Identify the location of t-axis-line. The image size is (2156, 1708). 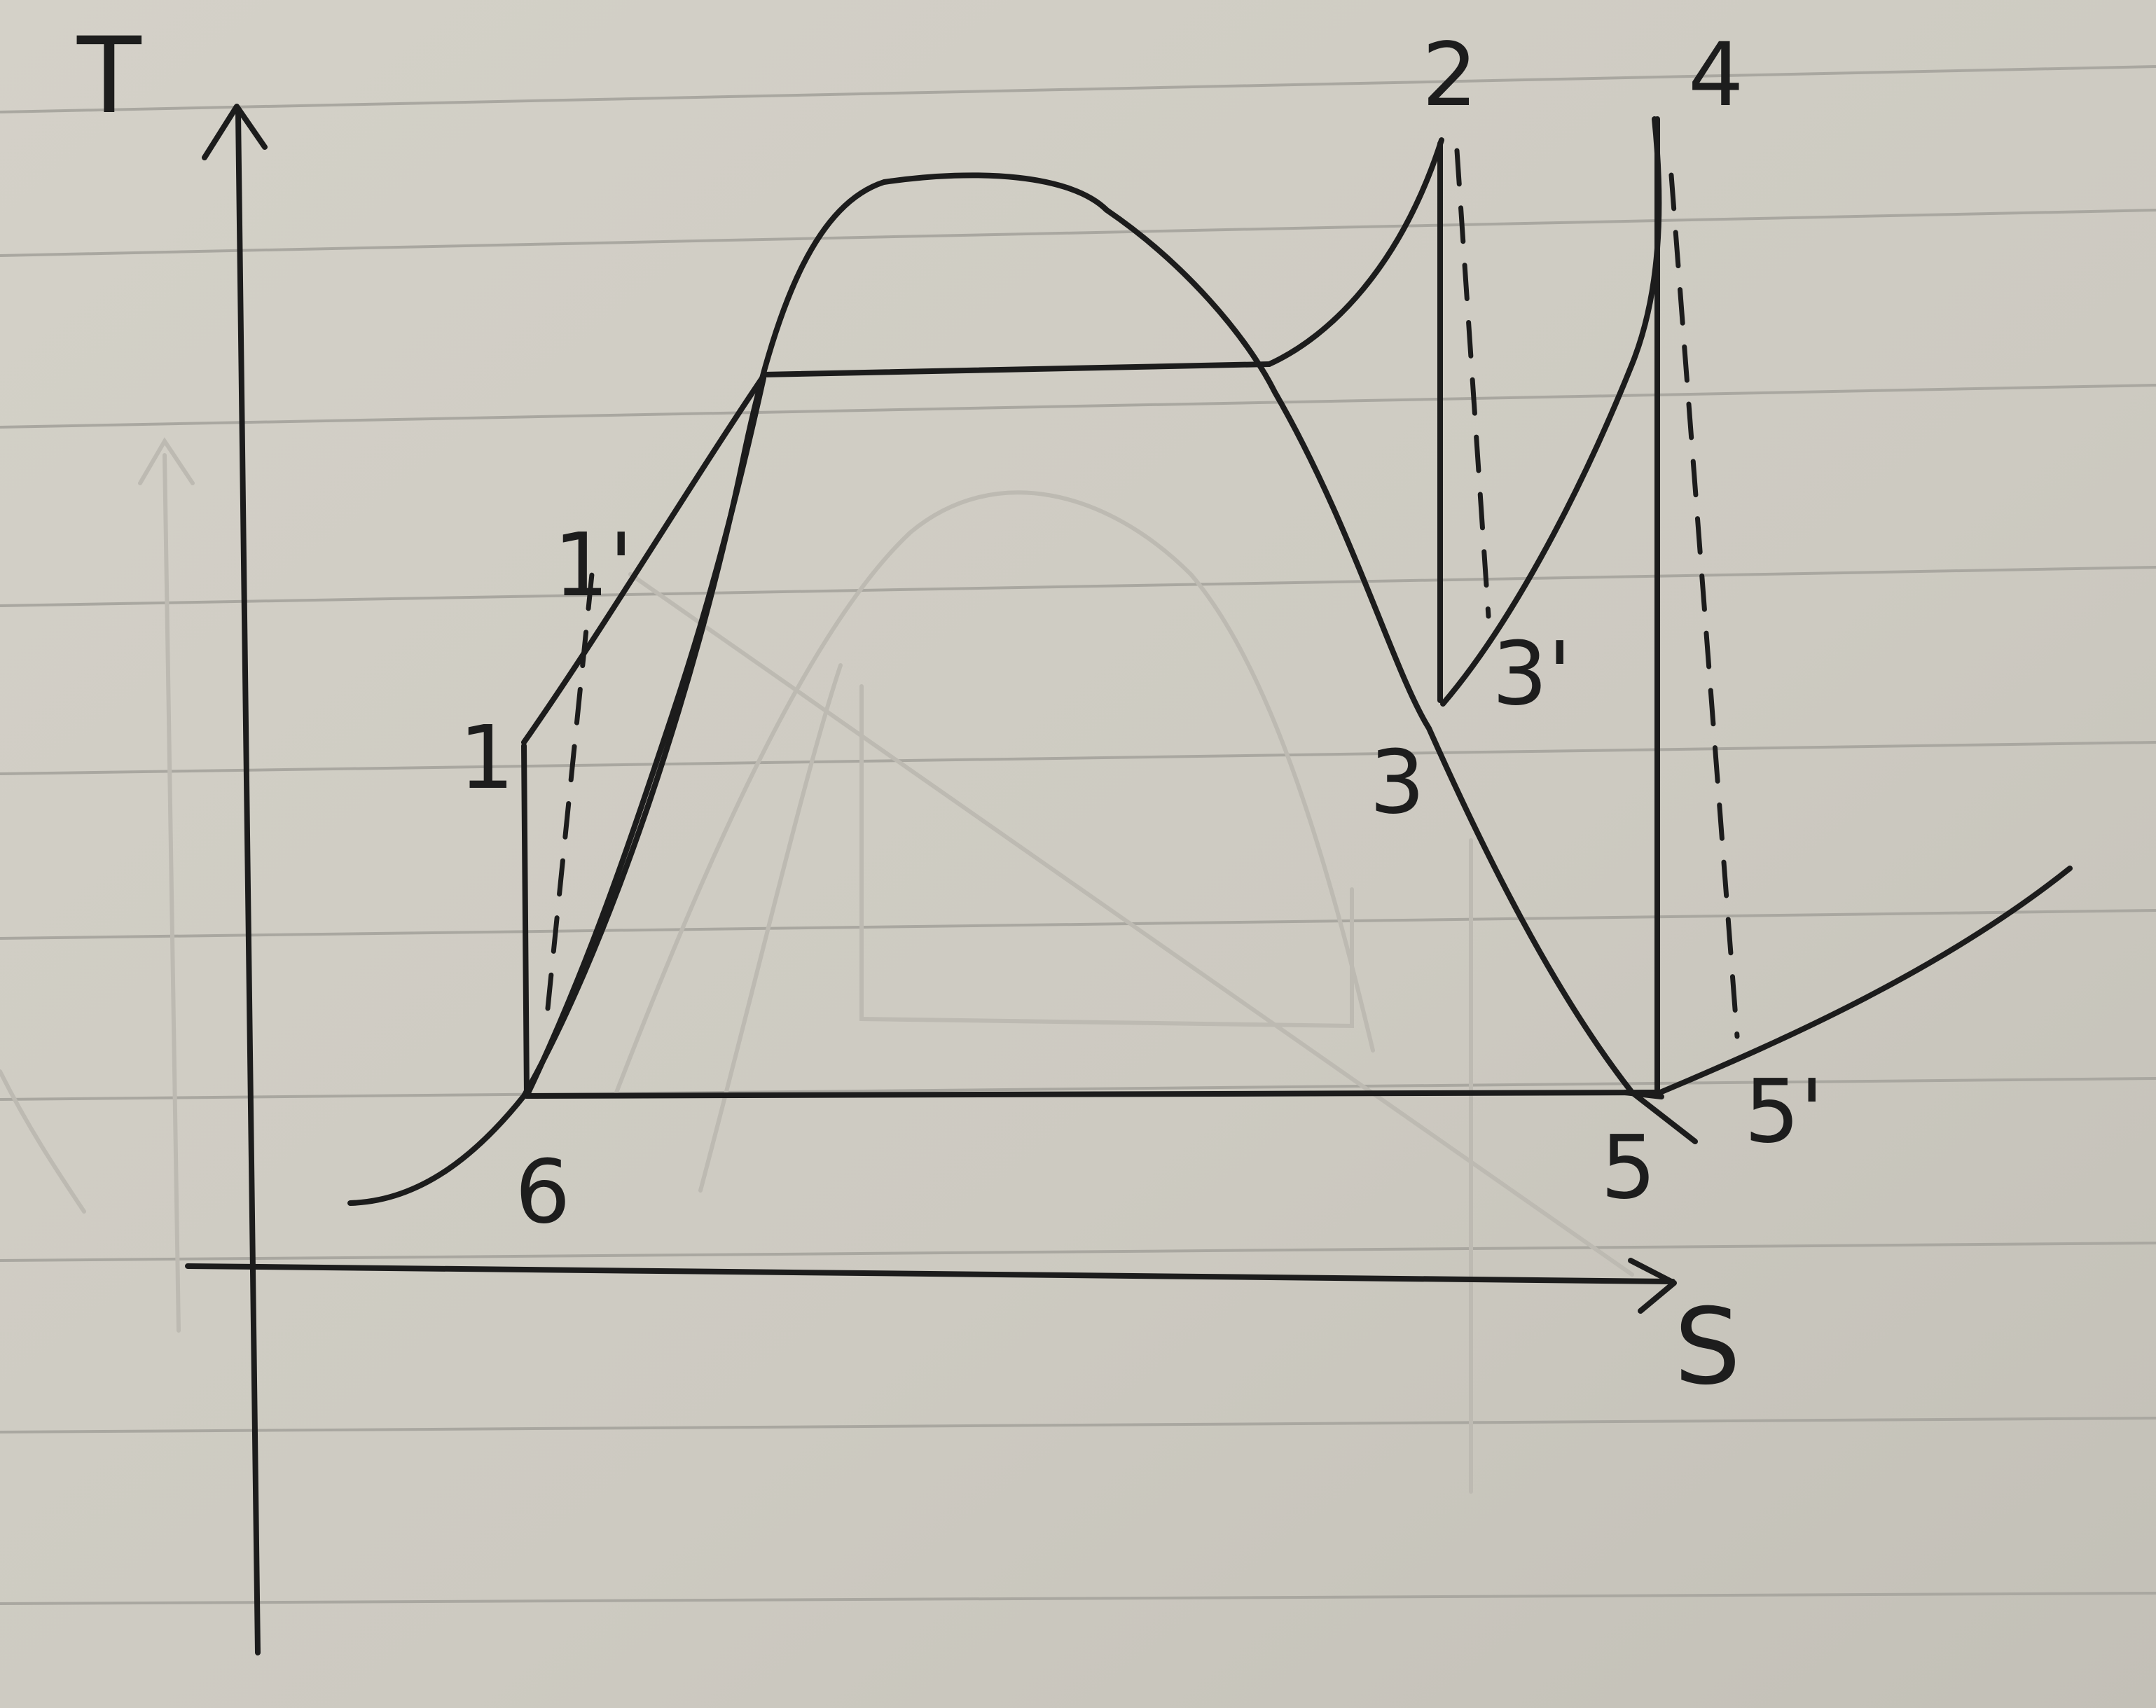
(248, 882).